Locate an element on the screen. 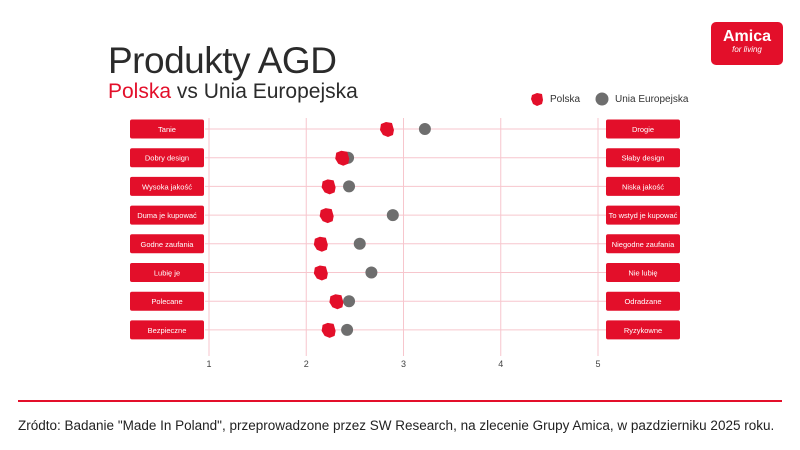 This screenshot has height=450, width=800. right-label: Odradzane is located at coordinates (642, 301).